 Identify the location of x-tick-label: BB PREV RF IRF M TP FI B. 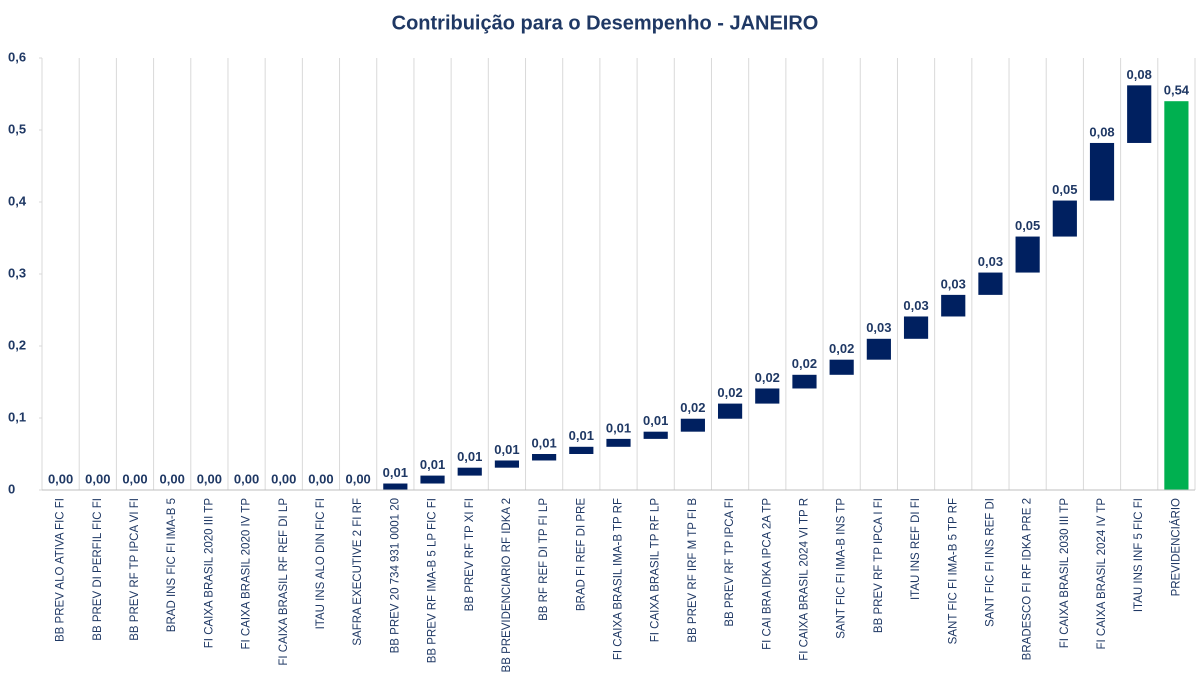
(693, 570).